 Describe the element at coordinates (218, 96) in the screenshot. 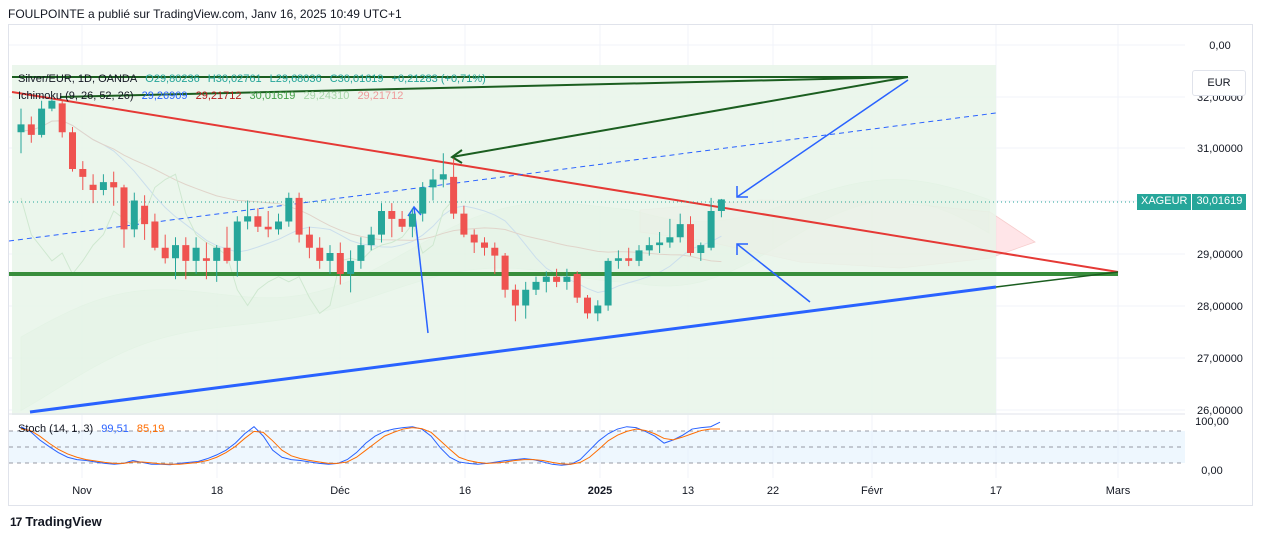

I see `legend-ichimoku-v2: 29,21712` at that location.